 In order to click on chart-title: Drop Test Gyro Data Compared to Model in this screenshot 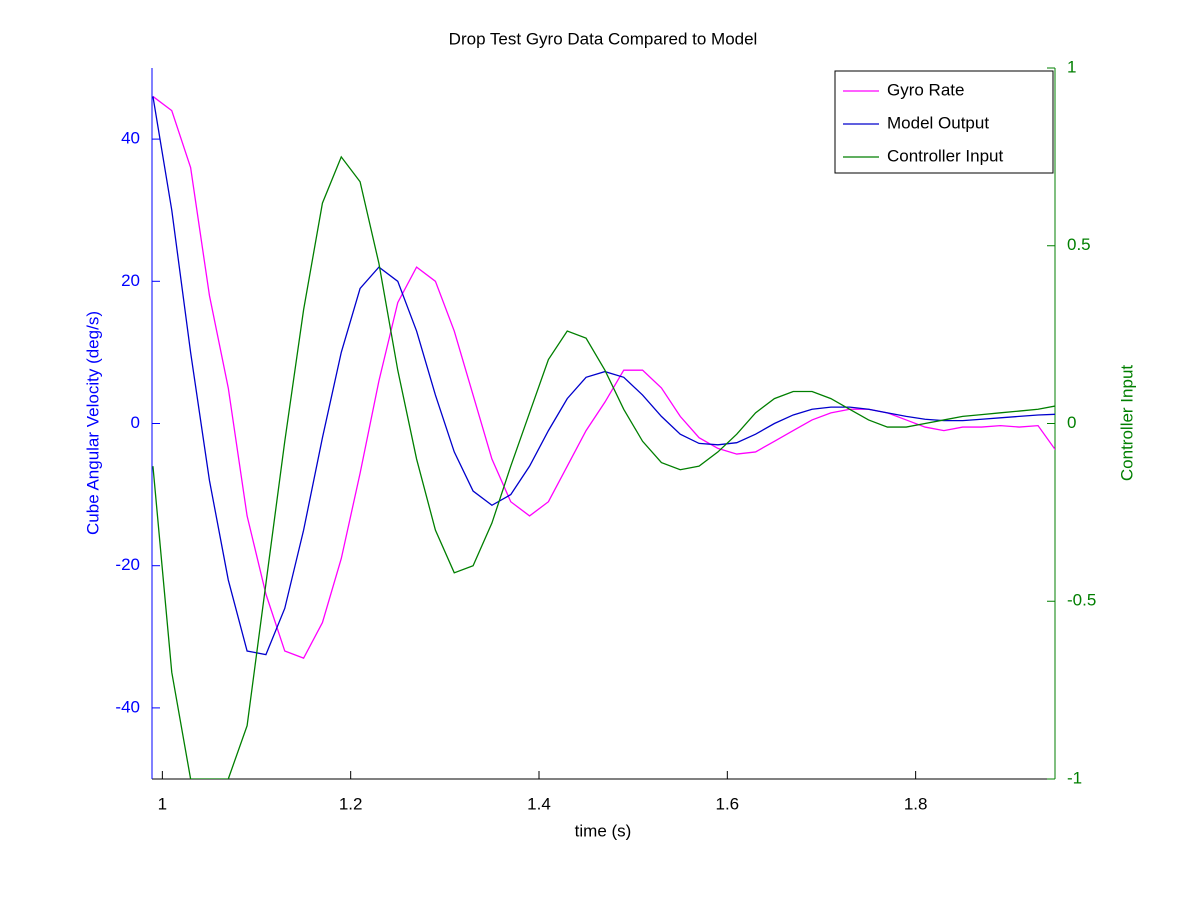, I will do `click(603, 38)`.